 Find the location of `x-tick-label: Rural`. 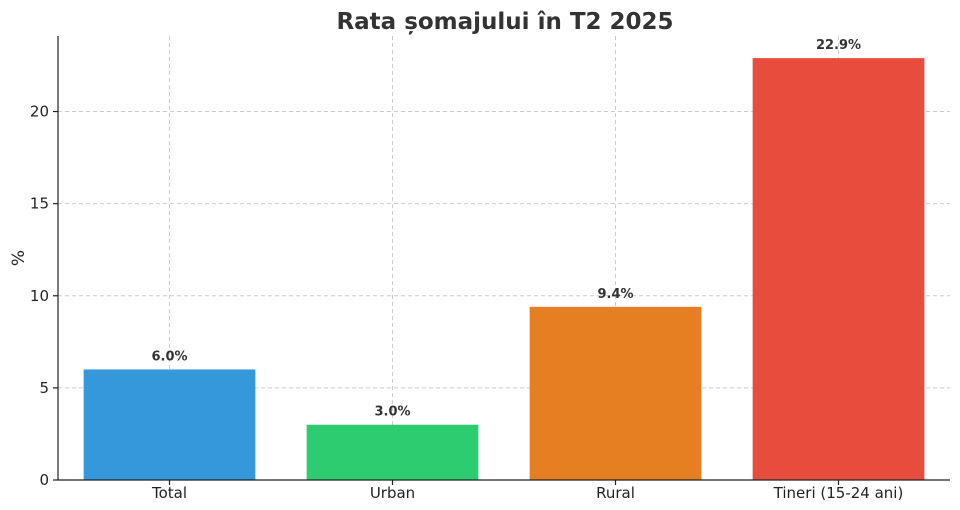

x-tick-label: Rural is located at coordinates (615, 493).